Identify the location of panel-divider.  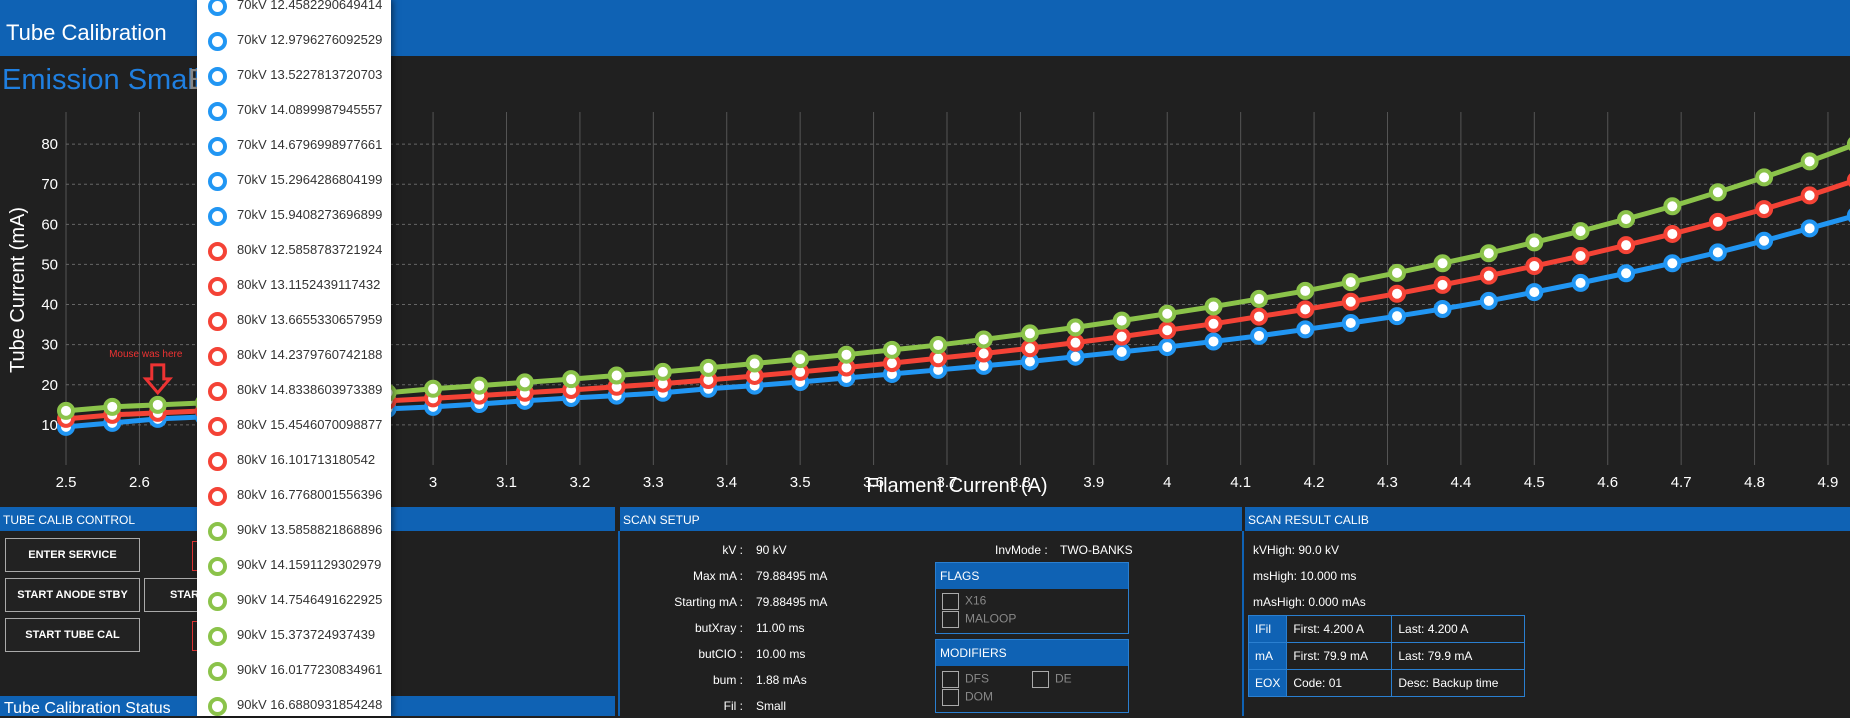
(1243, 623).